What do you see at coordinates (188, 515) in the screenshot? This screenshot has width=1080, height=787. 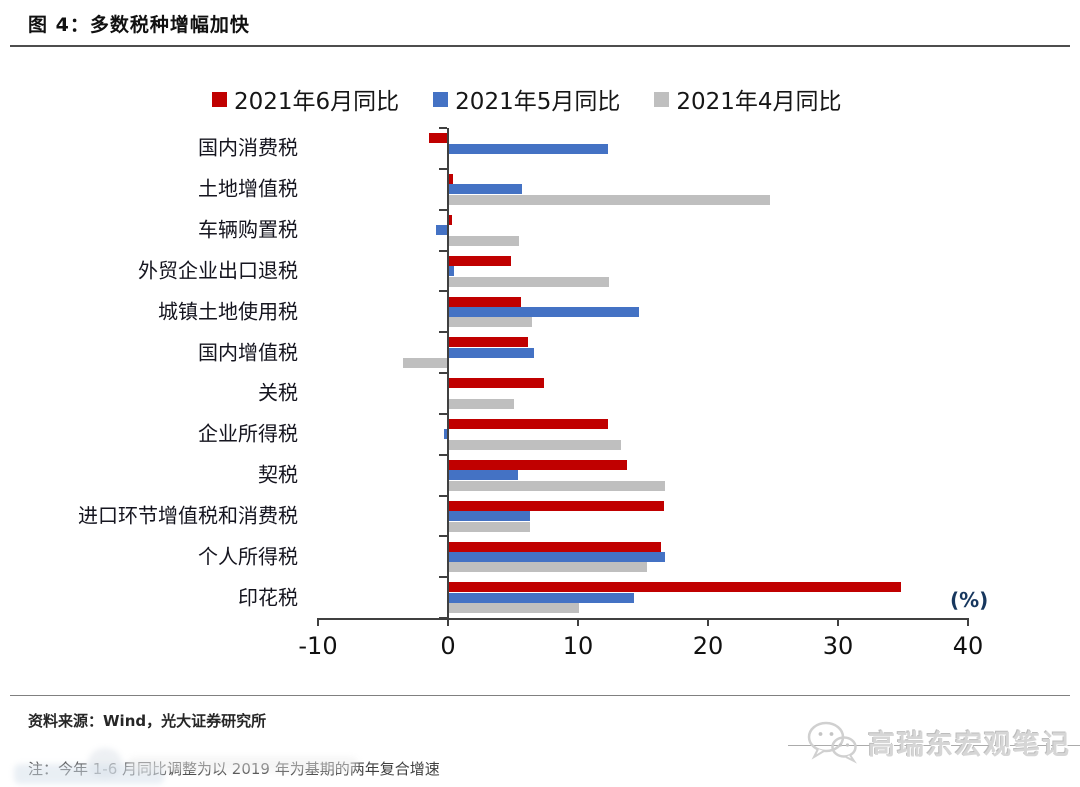 I see `category-label: 进口环节增值税和消费税` at bounding box center [188, 515].